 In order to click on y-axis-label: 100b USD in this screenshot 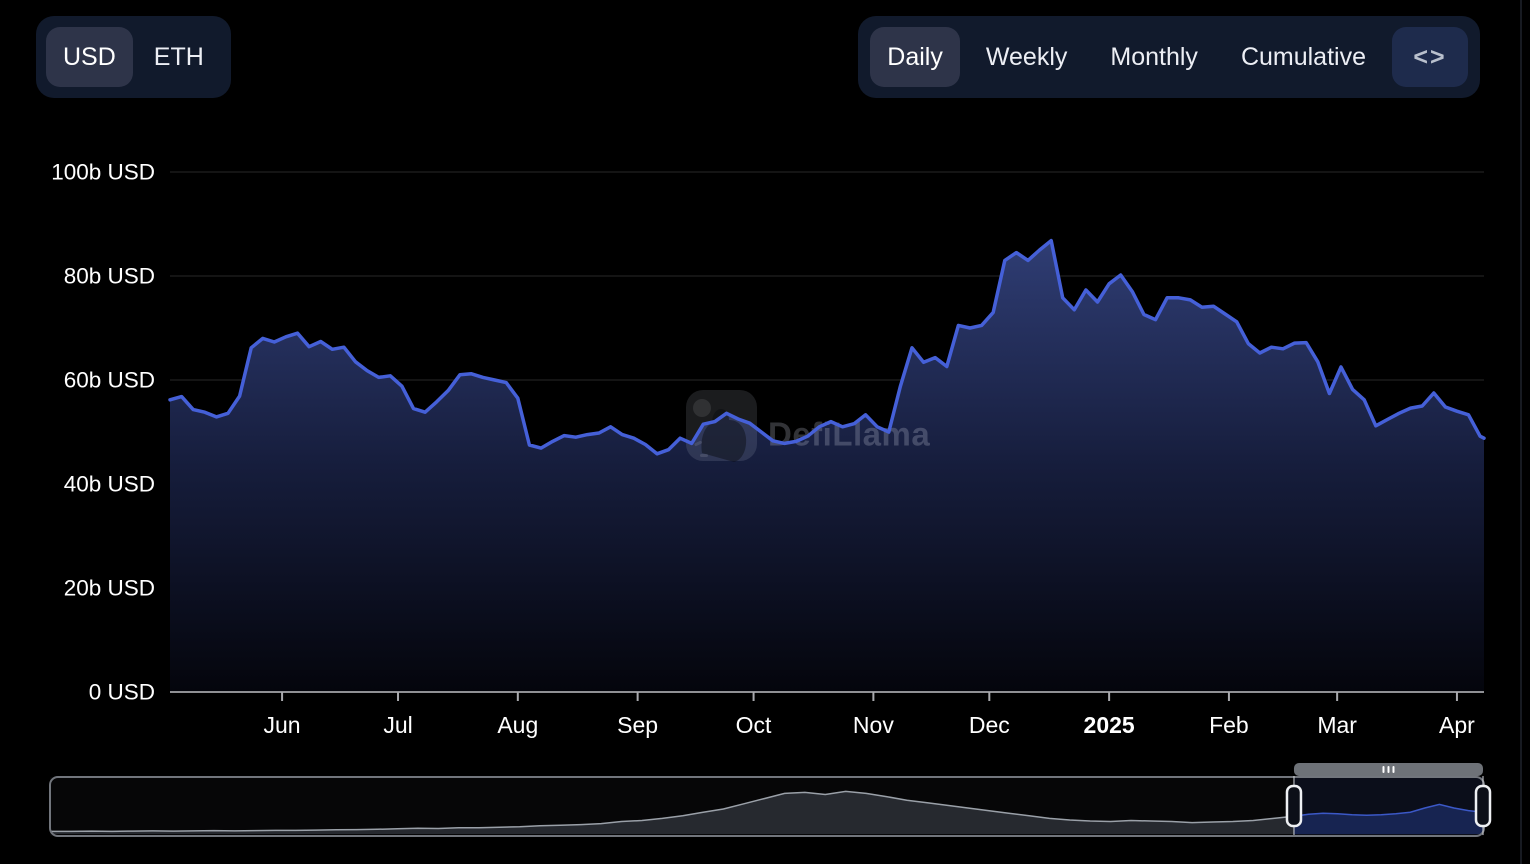, I will do `click(103, 172)`.